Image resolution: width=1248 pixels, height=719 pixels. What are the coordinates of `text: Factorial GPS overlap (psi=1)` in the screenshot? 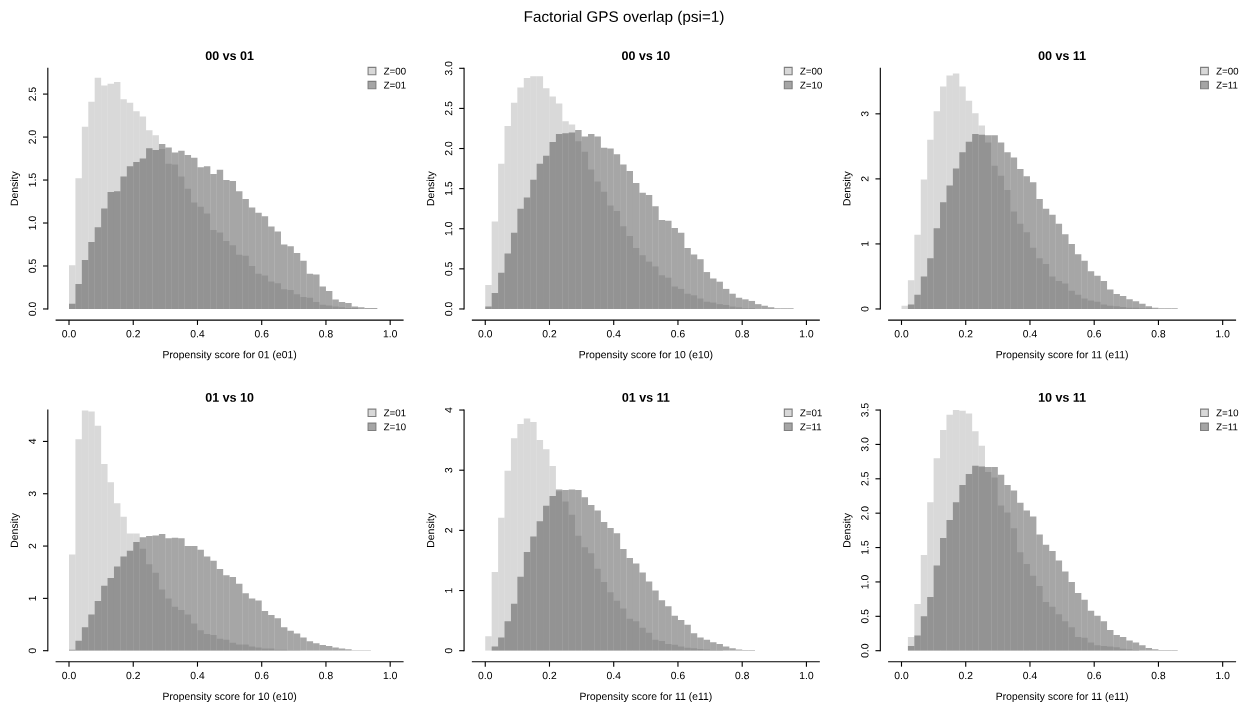 It's located at (624, 18).